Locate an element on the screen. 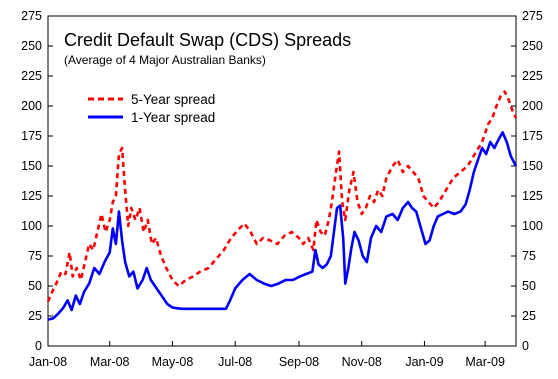 The height and width of the screenshot is (379, 558). y-tick-label-left: 150 is located at coordinates (31, 166).